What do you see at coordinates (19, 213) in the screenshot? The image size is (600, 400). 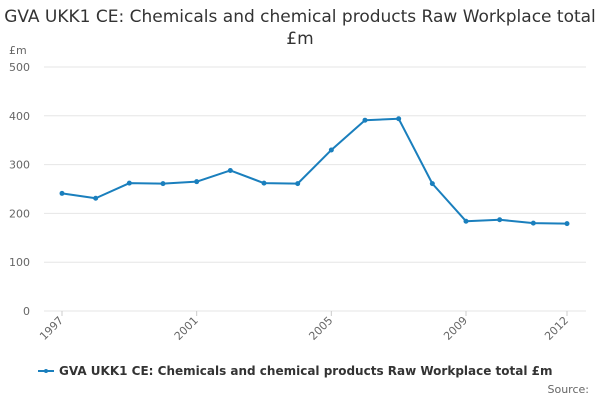 I see `y-tick-label: 200` at bounding box center [19, 213].